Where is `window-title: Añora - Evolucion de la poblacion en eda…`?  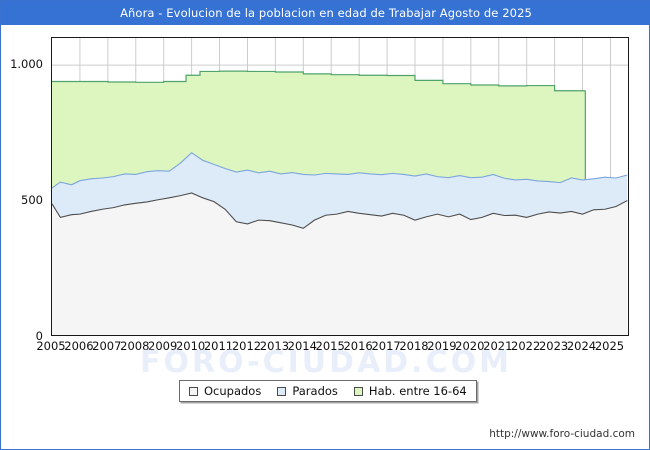
window-title: Añora - Evolucion de la poblacion en eda… is located at coordinates (325, 13).